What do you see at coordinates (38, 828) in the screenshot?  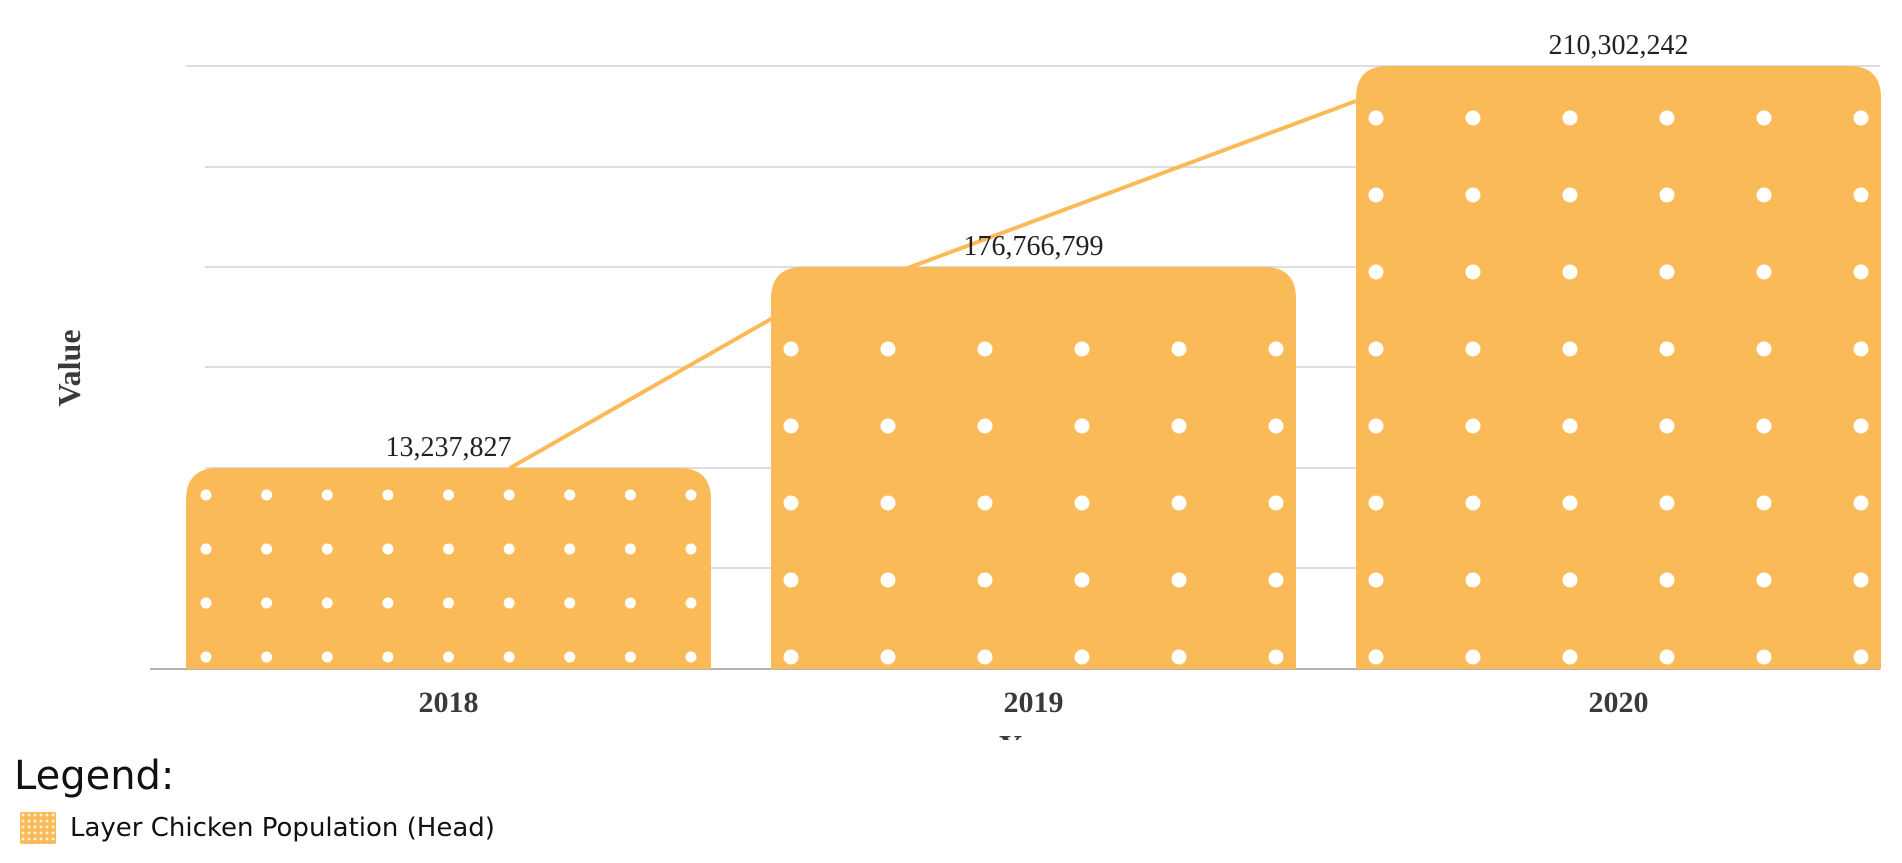 I see `legend-swatch` at bounding box center [38, 828].